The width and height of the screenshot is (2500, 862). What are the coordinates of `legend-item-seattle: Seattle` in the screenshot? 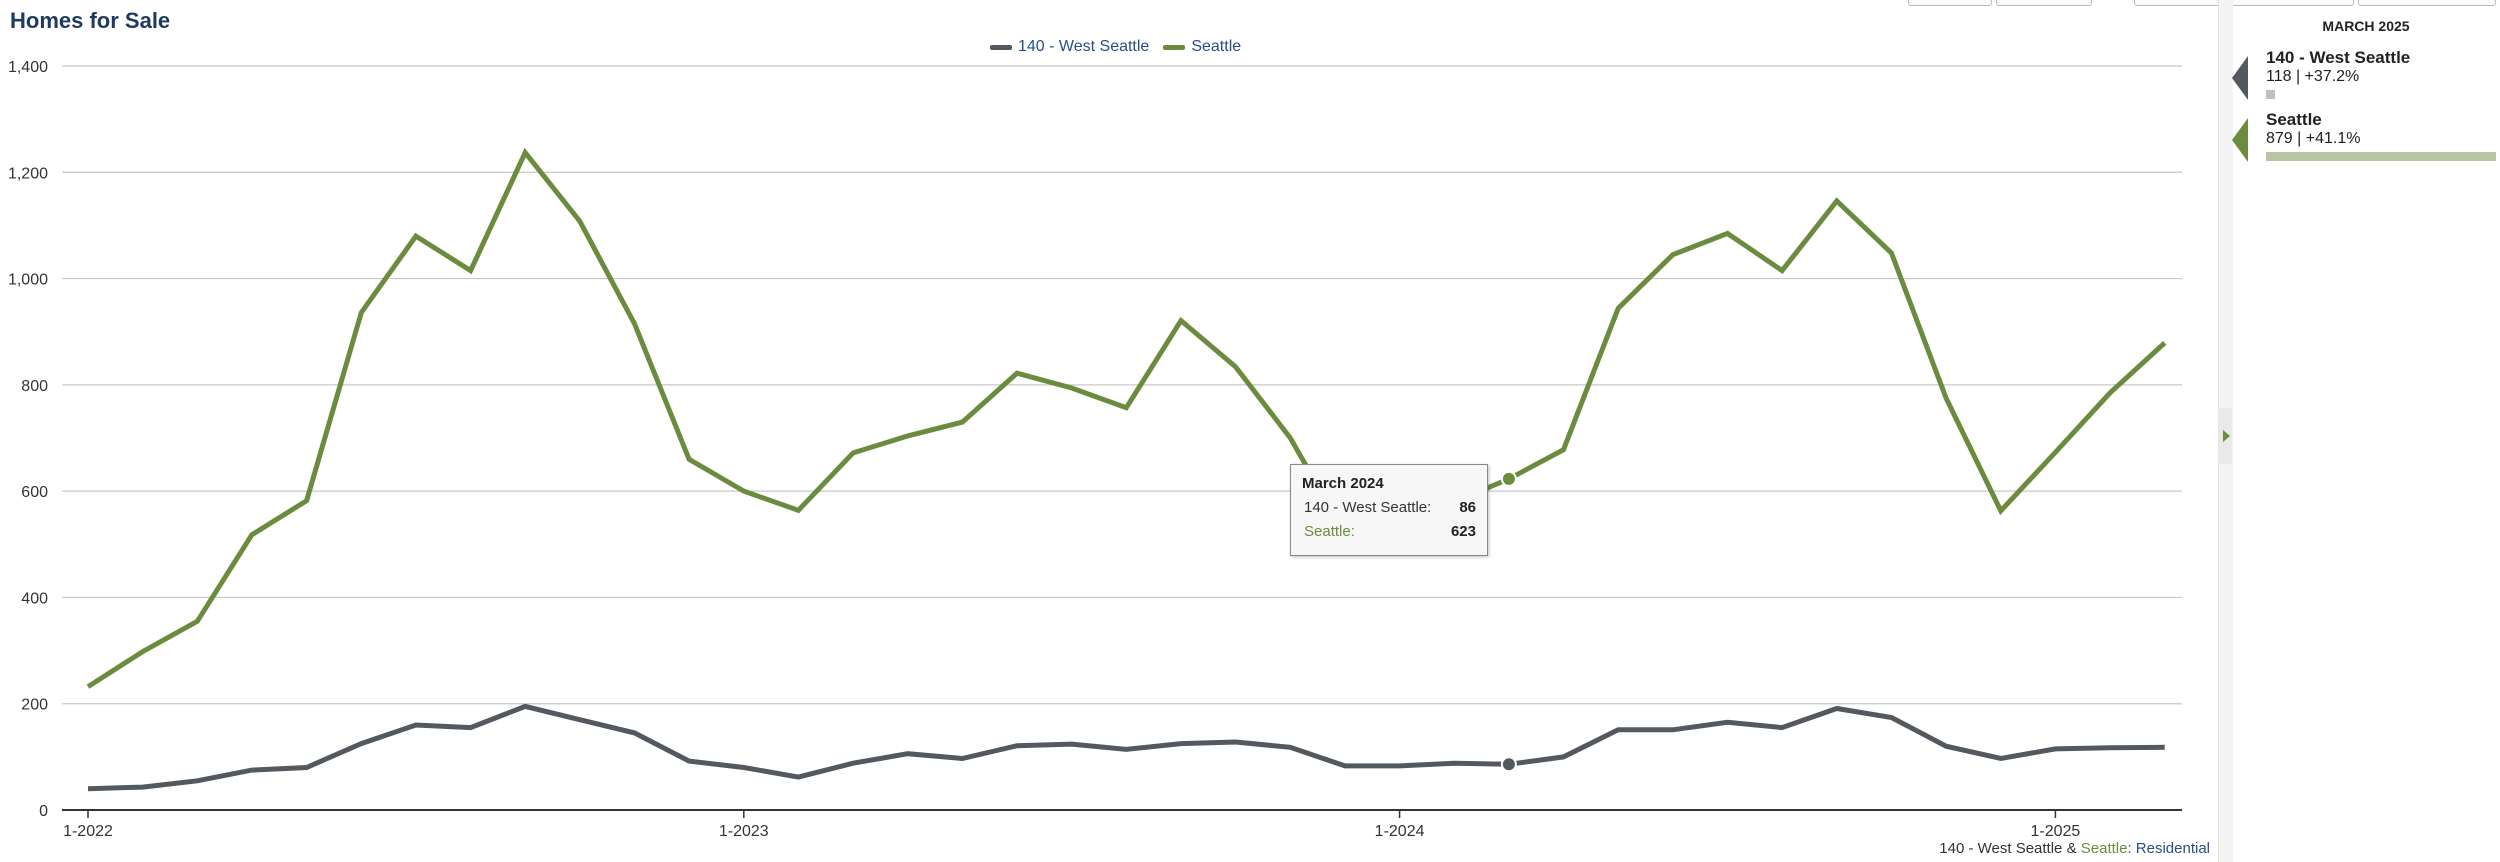 It's located at (1202, 47).